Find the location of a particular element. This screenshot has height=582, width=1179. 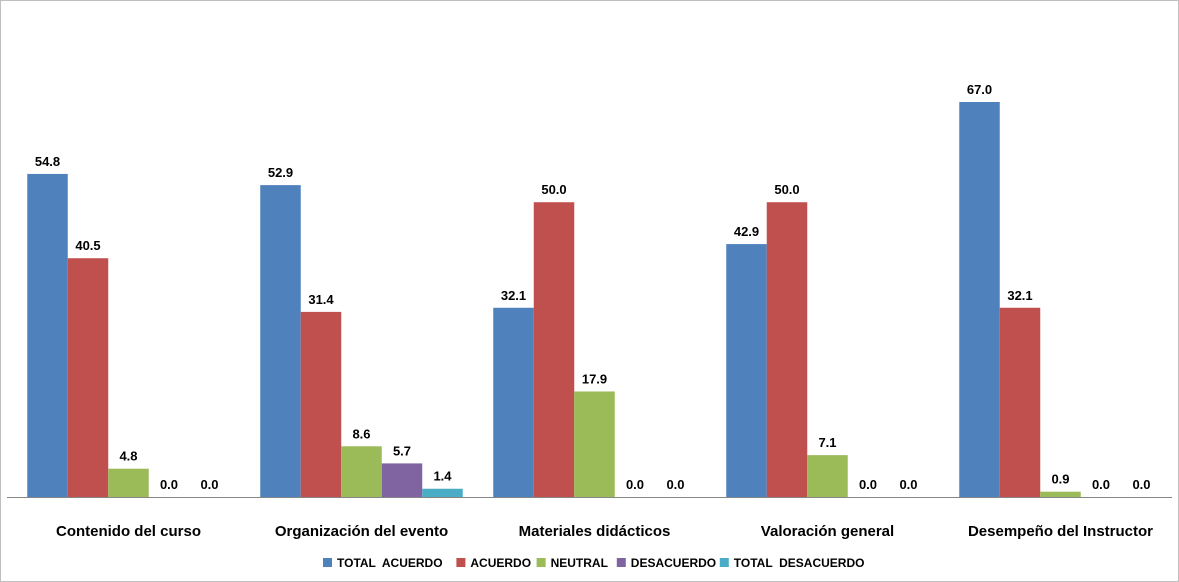

legend-label: TOTAL DESACUERDO is located at coordinates (799, 563).